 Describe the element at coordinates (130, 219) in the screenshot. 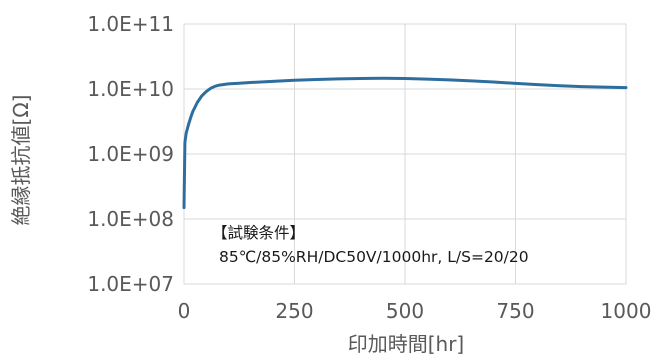

I see `y-tick-label: 1.0E+08` at that location.